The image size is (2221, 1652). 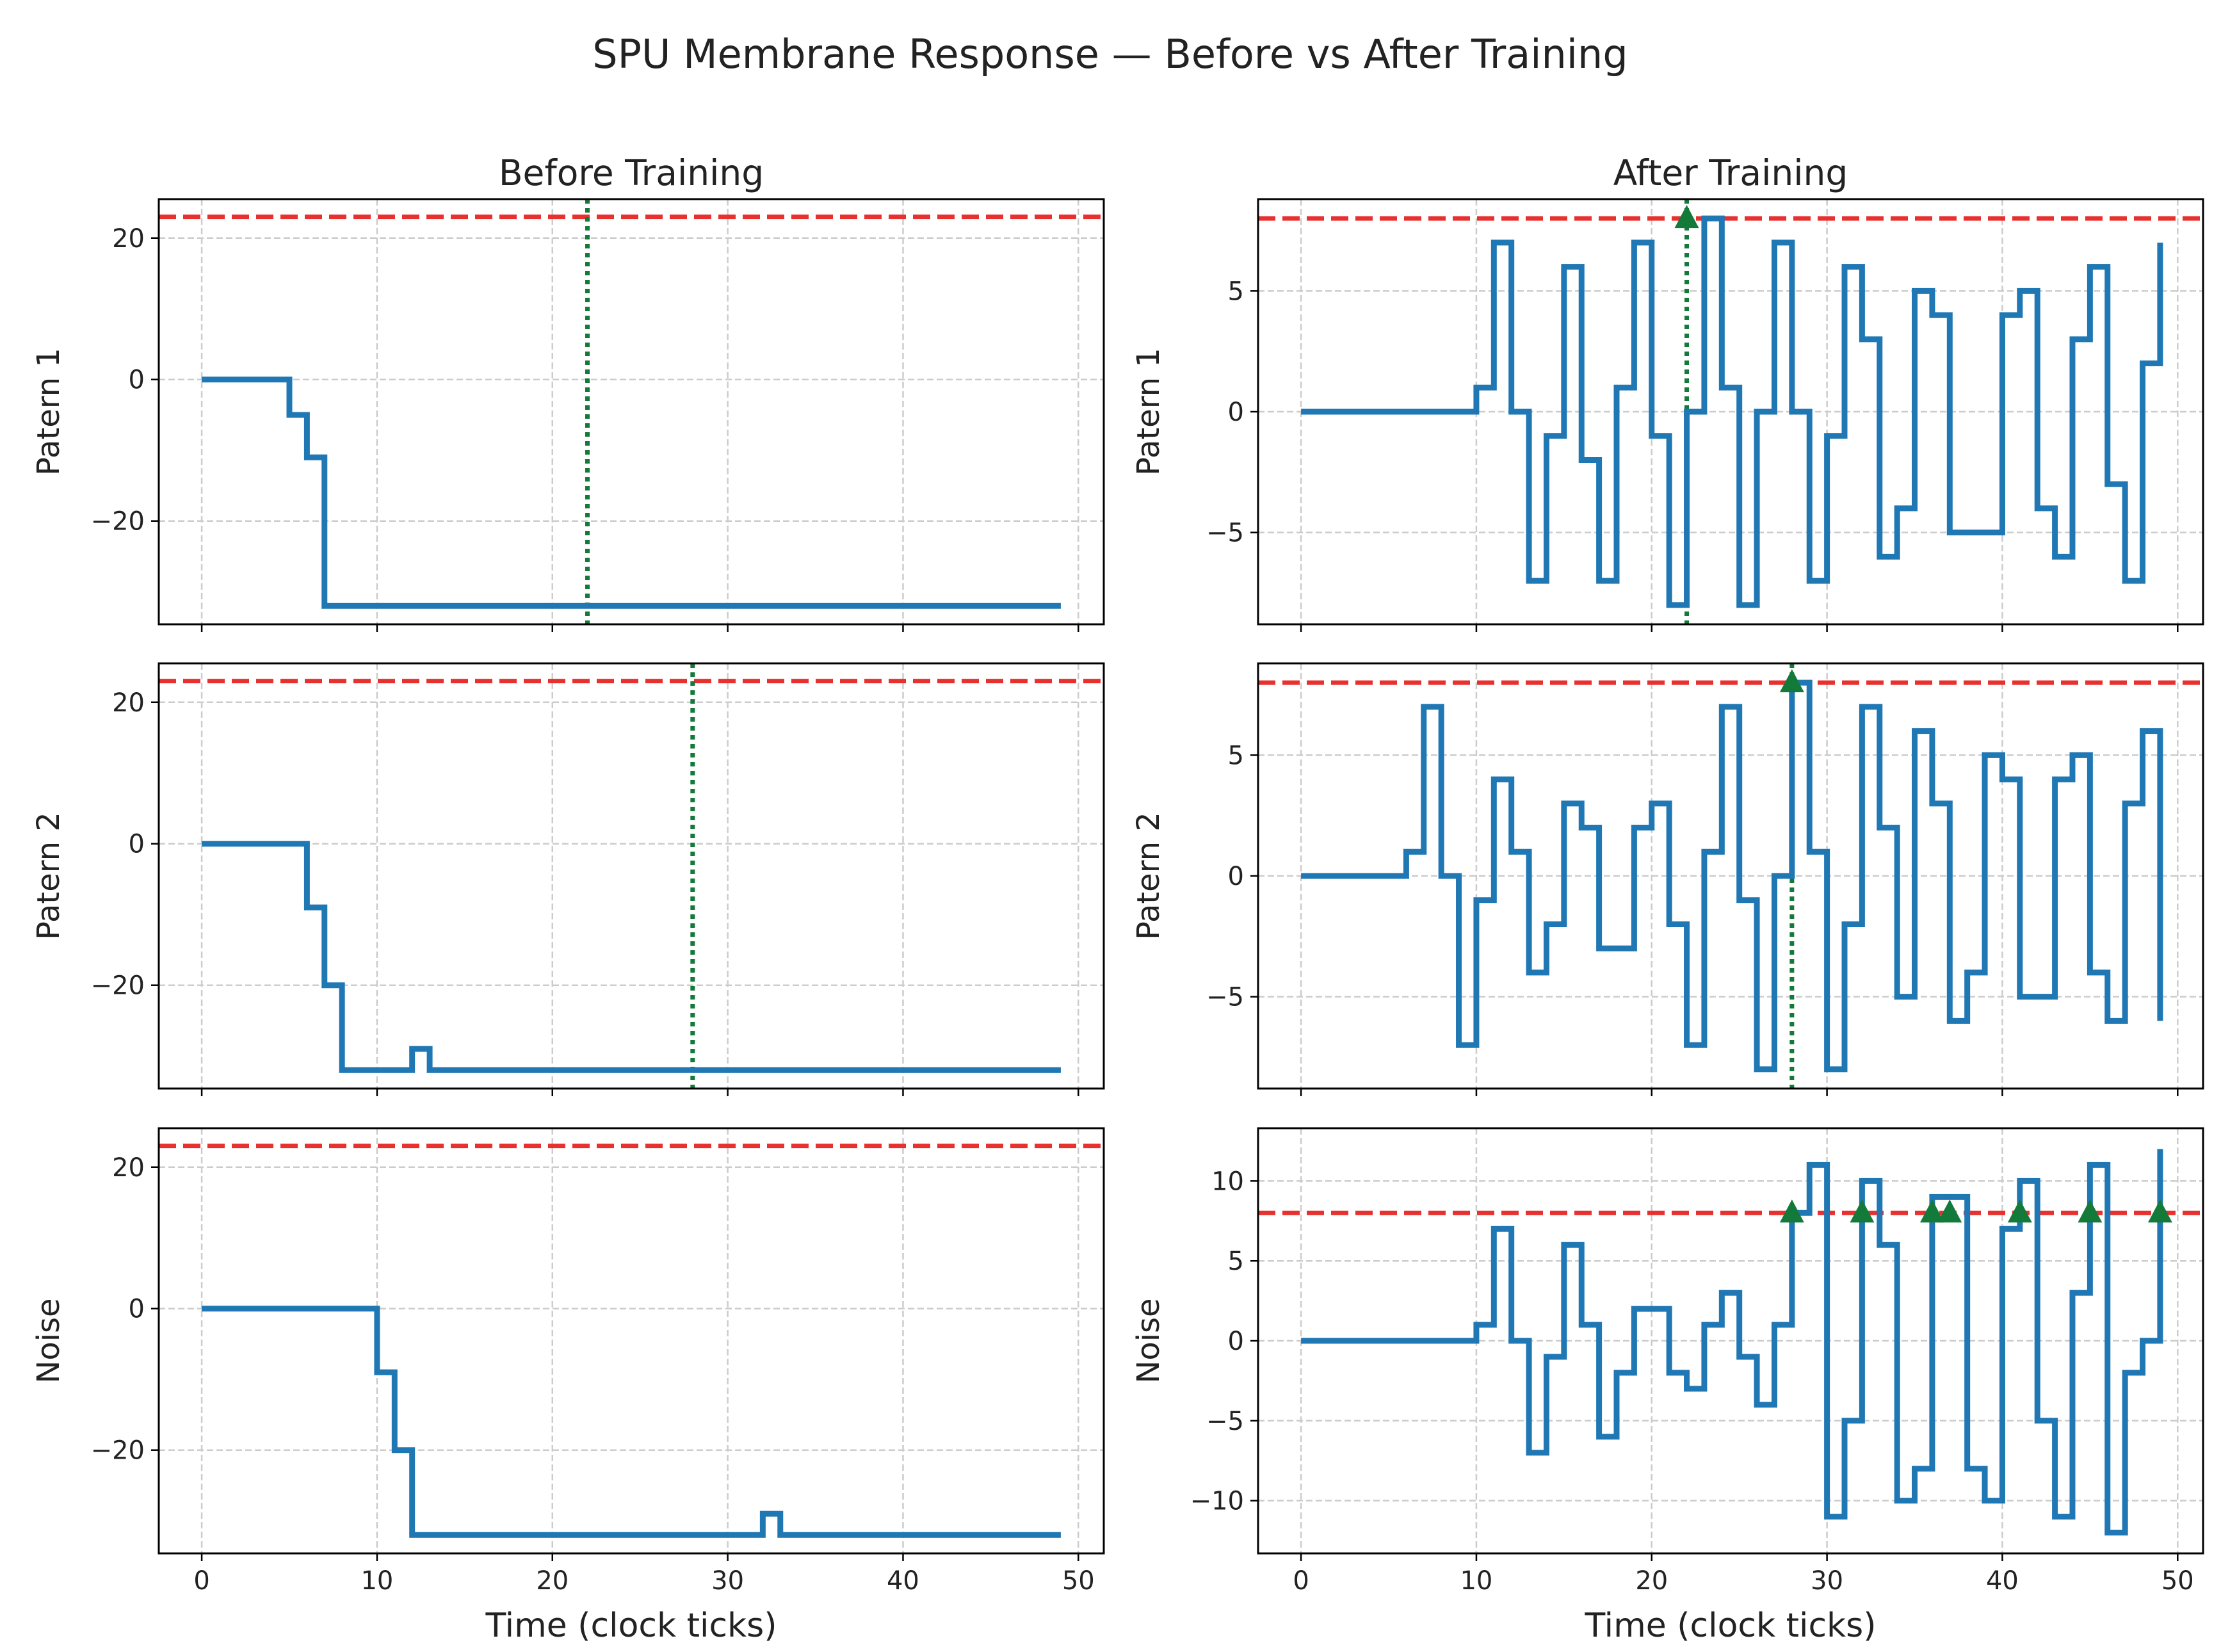 I want to click on panel-after-p1: −5 0 5 After Training Patern 1, so click(x=1667, y=392).